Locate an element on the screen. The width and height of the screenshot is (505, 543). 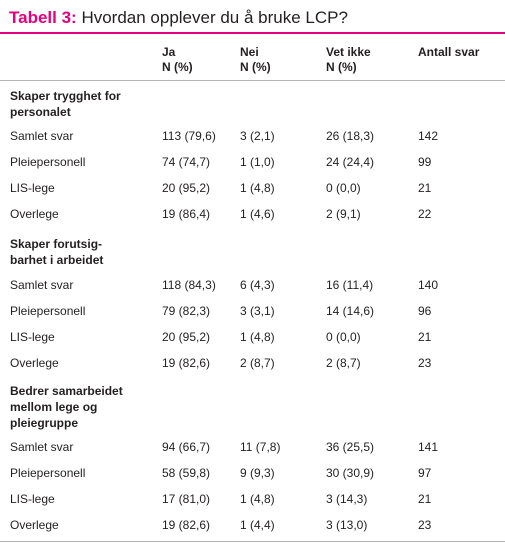
title-rule is located at coordinates (252, 33).